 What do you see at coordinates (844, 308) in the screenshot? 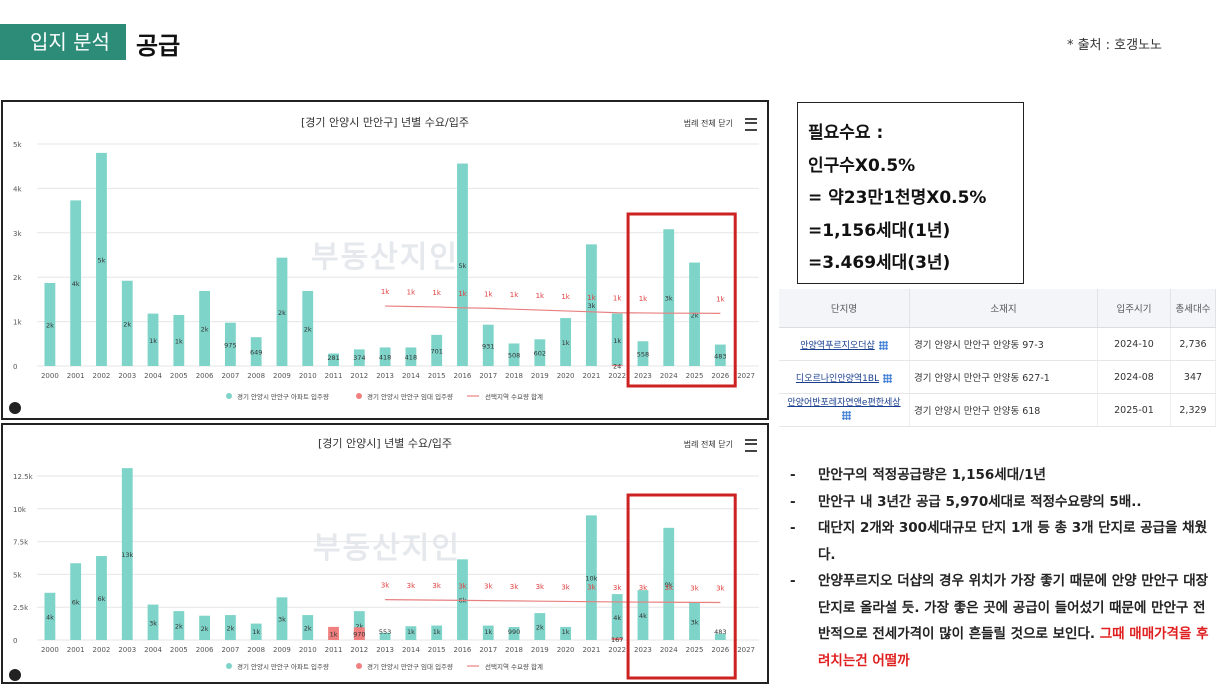
I see `col-header-name: 단지명` at bounding box center [844, 308].